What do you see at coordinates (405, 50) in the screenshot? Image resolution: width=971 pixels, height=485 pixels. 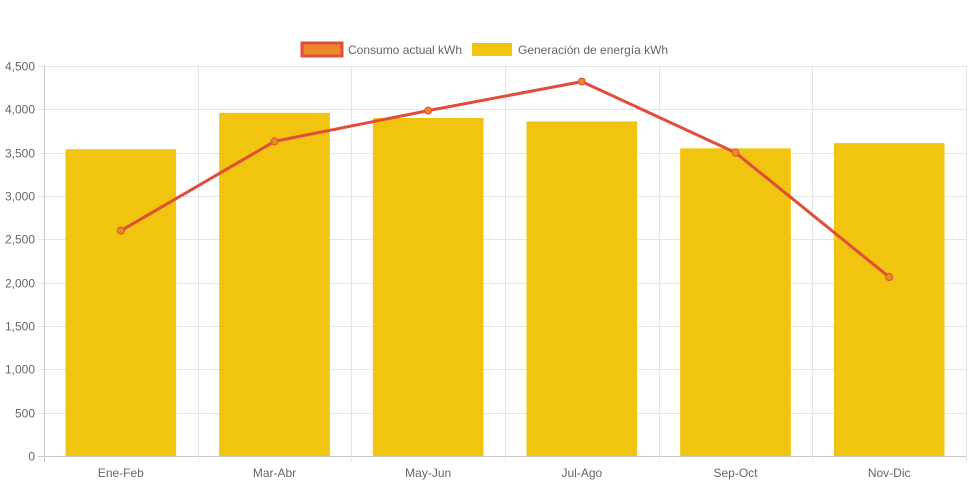 I see `legend-label-consumo: Consumo actual kWh` at bounding box center [405, 50].